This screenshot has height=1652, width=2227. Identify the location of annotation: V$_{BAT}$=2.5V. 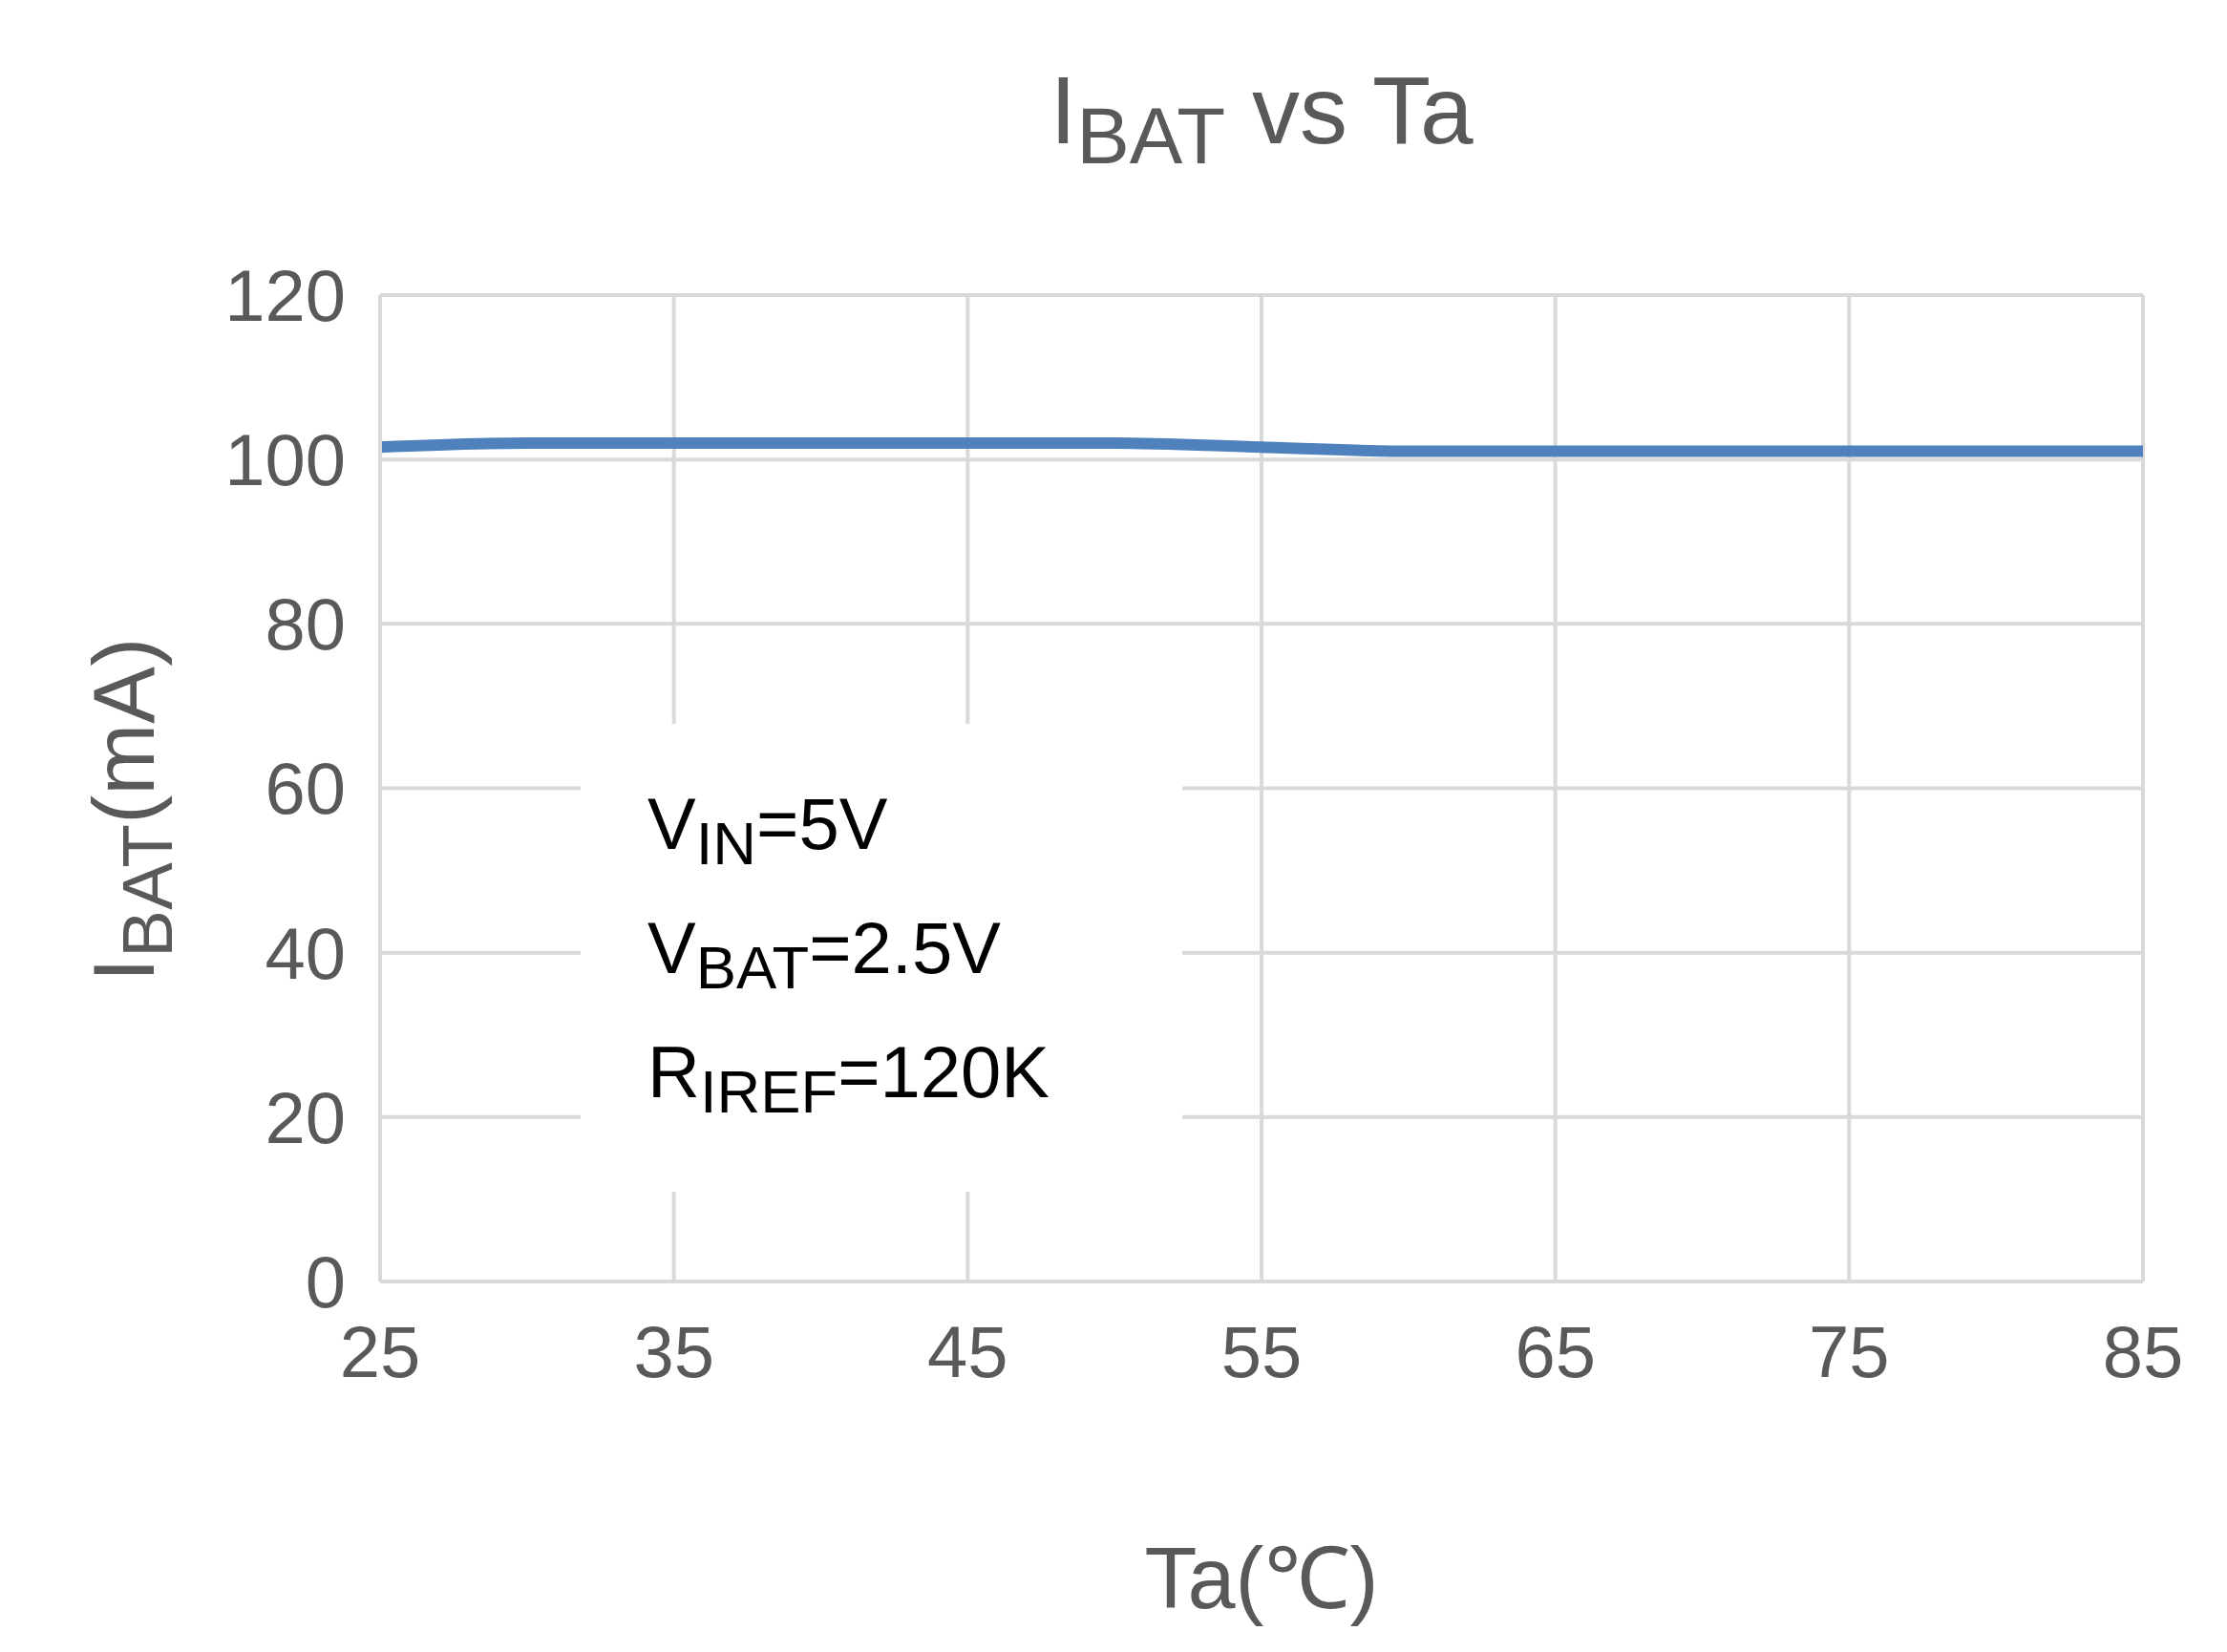
(824, 955).